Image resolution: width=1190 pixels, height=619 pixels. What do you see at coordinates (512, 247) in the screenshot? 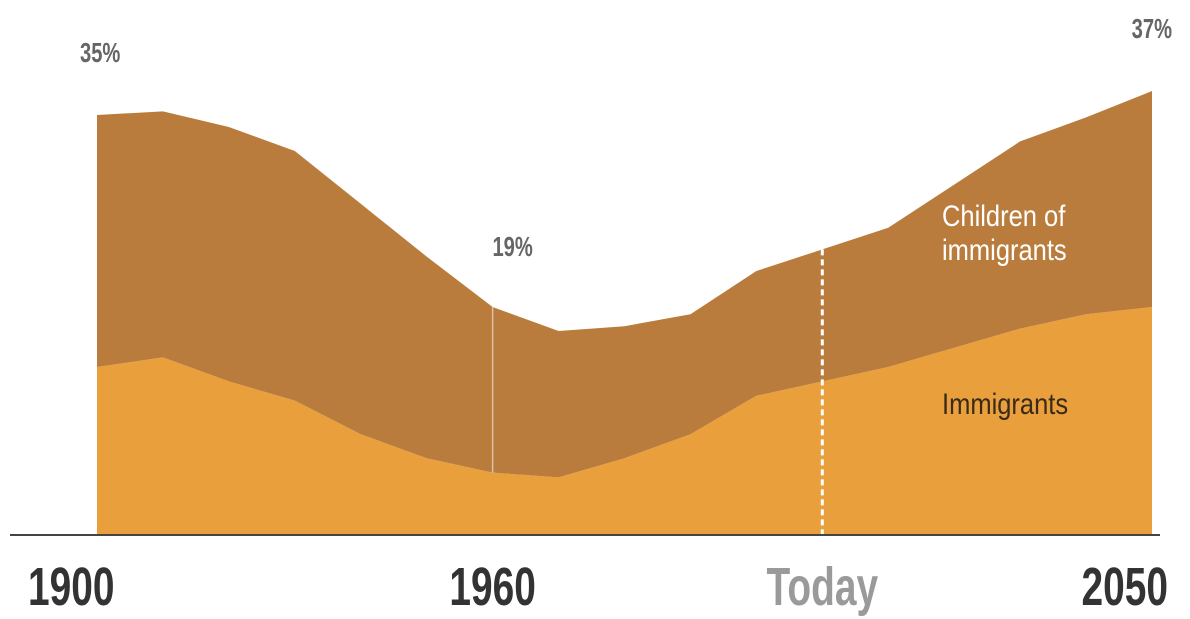
I see `total-label: 19%` at bounding box center [512, 247].